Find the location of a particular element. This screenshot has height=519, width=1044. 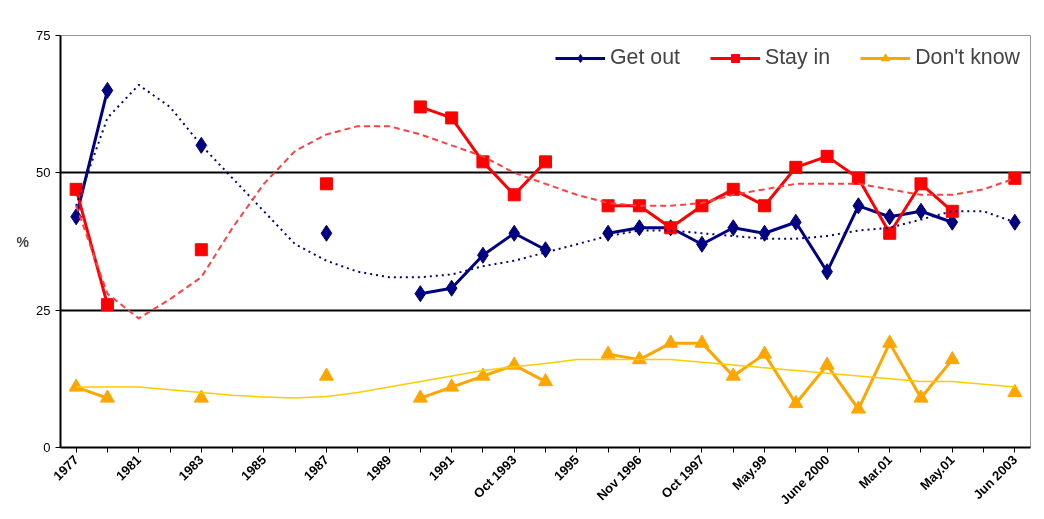

y-tick-label: 75 is located at coordinates (43, 35).